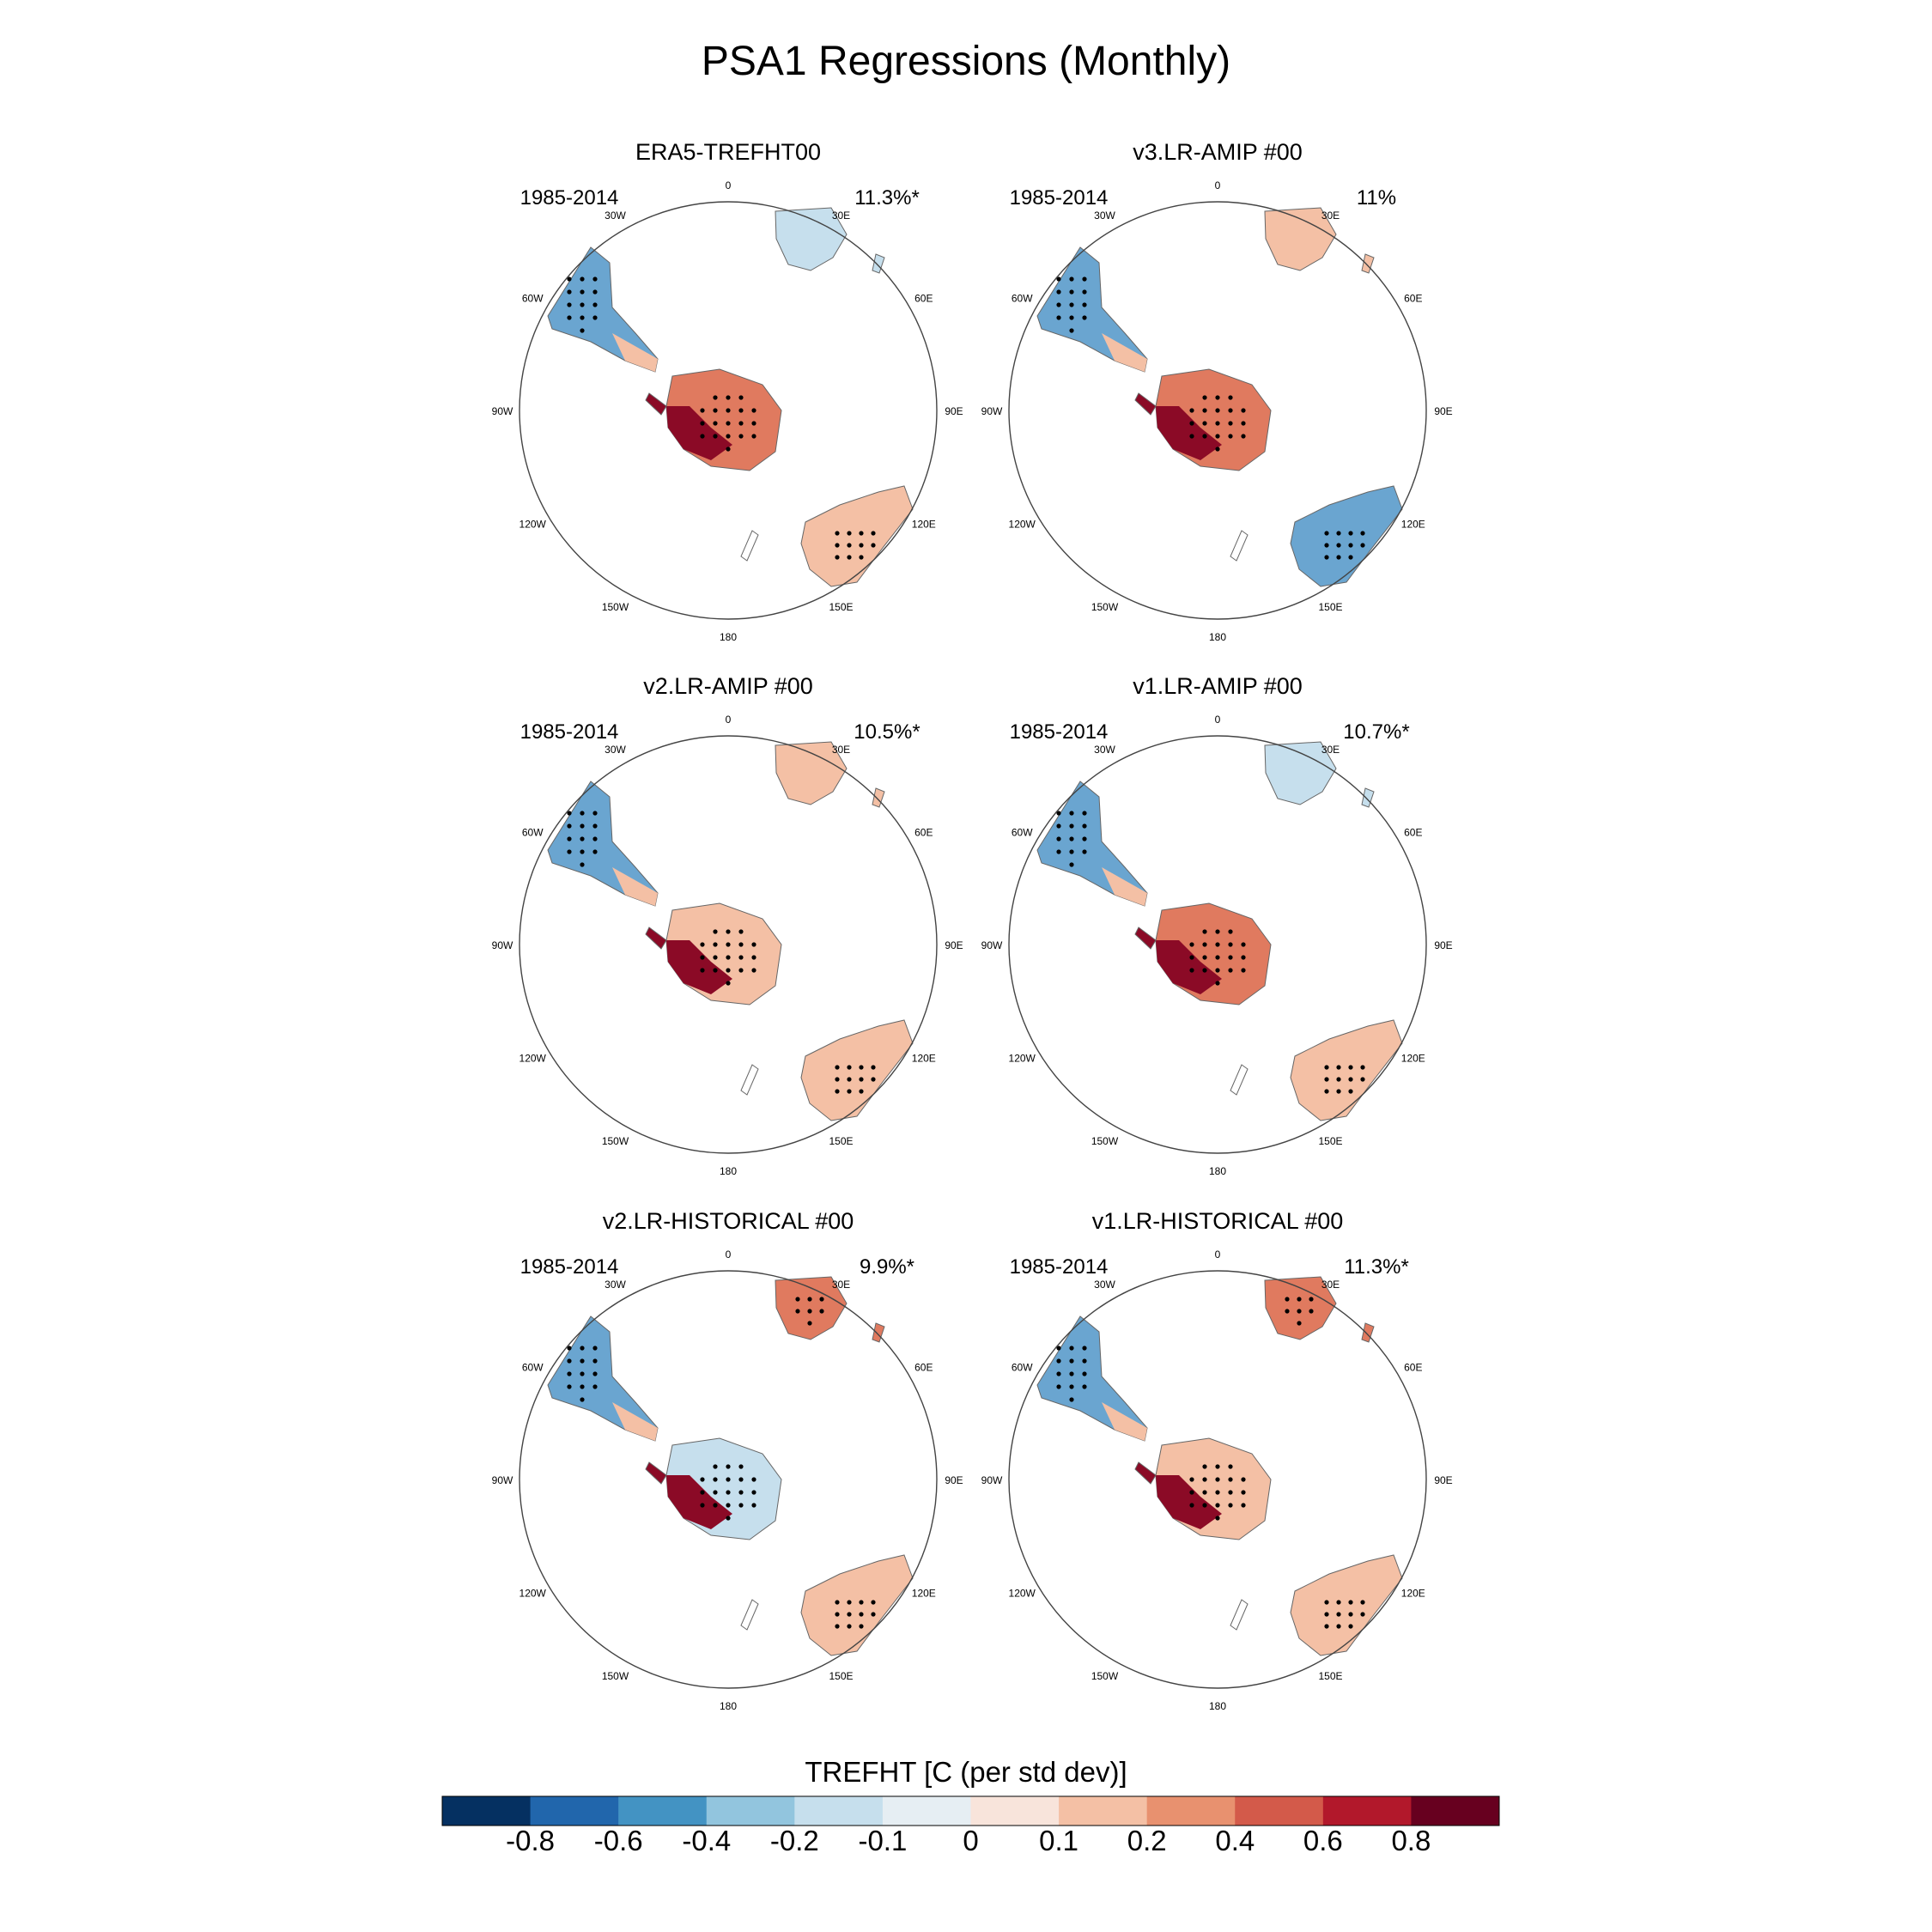 The height and width of the screenshot is (1932, 1932). Describe the element at coordinates (1058, 1841) in the screenshot. I see `colorbar-tick-label: 0.1` at that location.